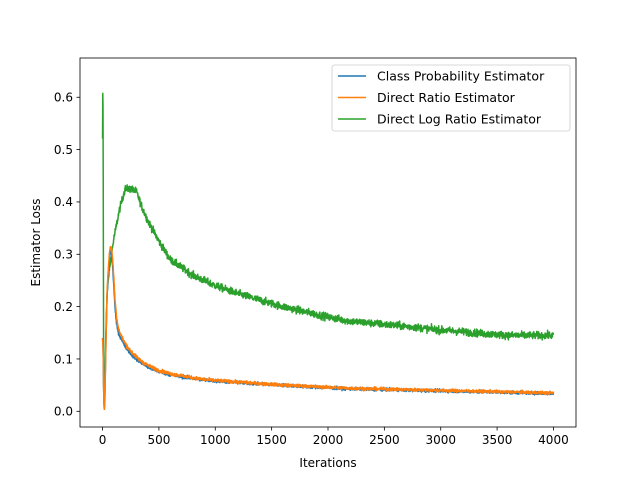 Image resolution: width=640 pixels, height=480 pixels. What do you see at coordinates (384, 440) in the screenshot?
I see `x-tick-label: 2500` at bounding box center [384, 440].